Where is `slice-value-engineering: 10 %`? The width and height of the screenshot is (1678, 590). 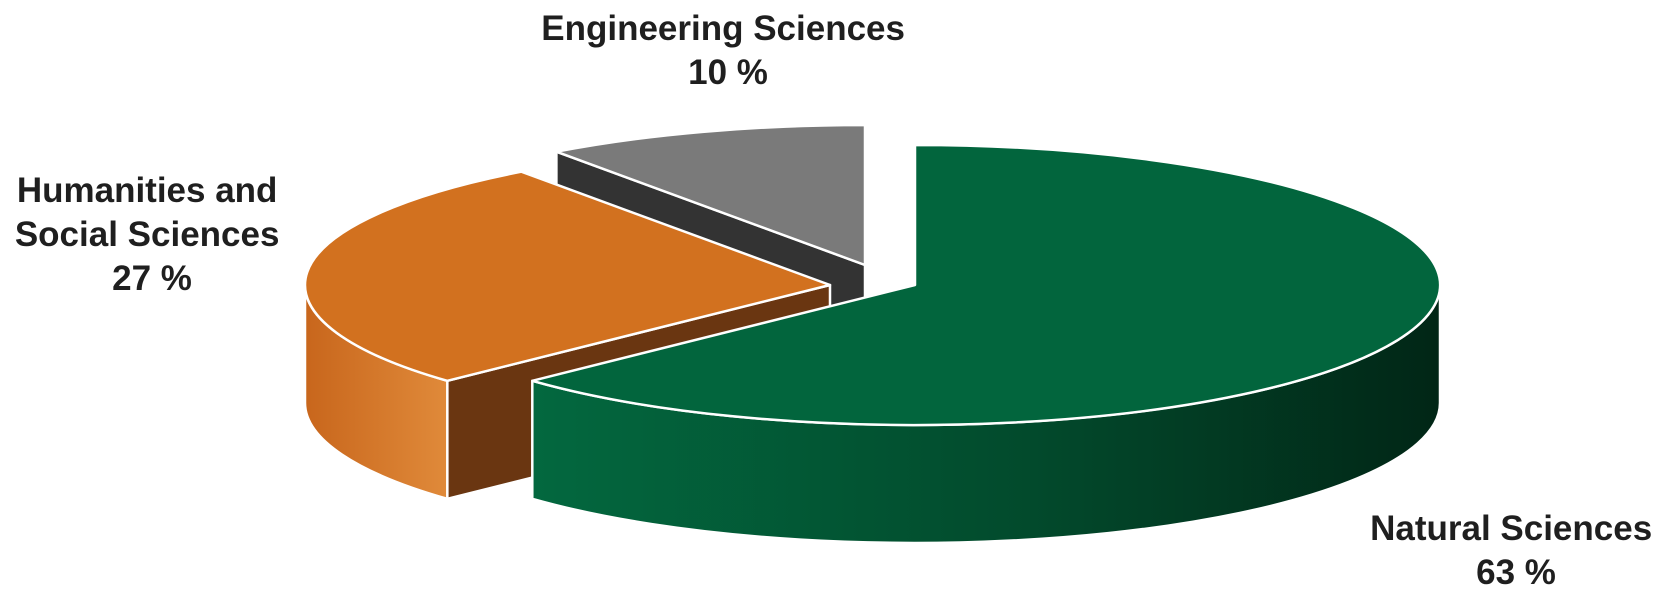
slice-value-engineering: 10 % is located at coordinates (728, 72).